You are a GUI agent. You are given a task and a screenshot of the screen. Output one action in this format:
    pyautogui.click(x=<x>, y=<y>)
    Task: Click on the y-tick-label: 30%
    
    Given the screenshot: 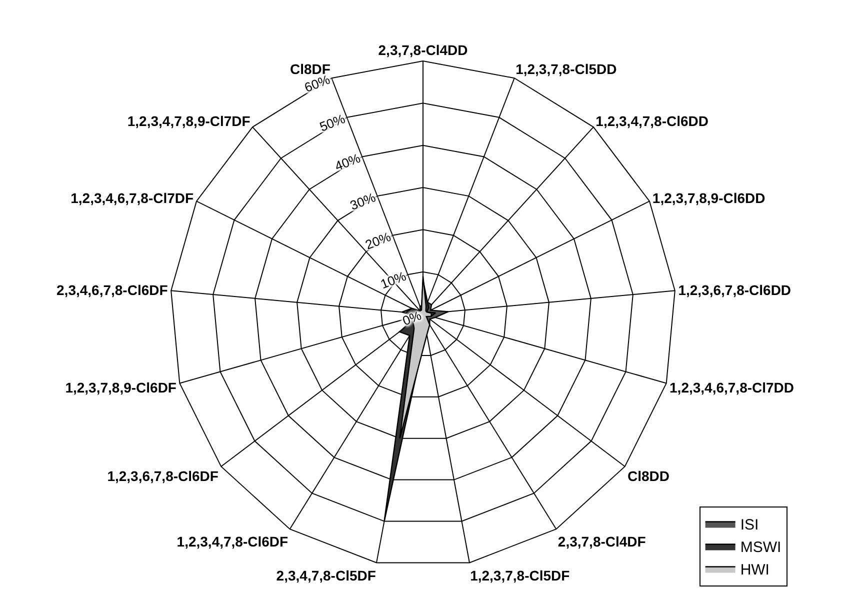 What is the action you would take?
    pyautogui.click(x=363, y=202)
    